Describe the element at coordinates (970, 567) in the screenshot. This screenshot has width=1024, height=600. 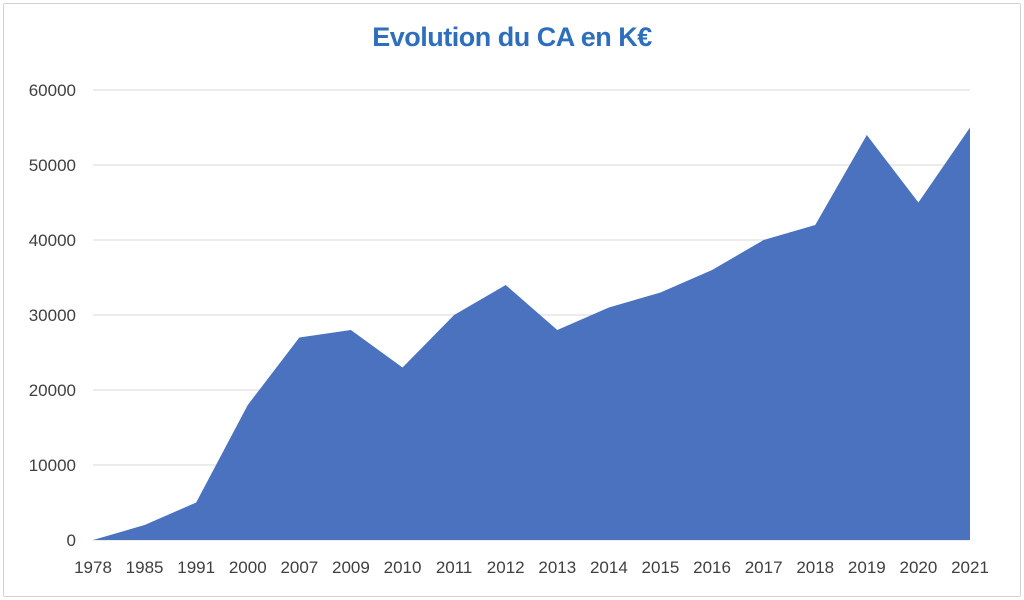
I see `x-tick-label: 2021` at that location.